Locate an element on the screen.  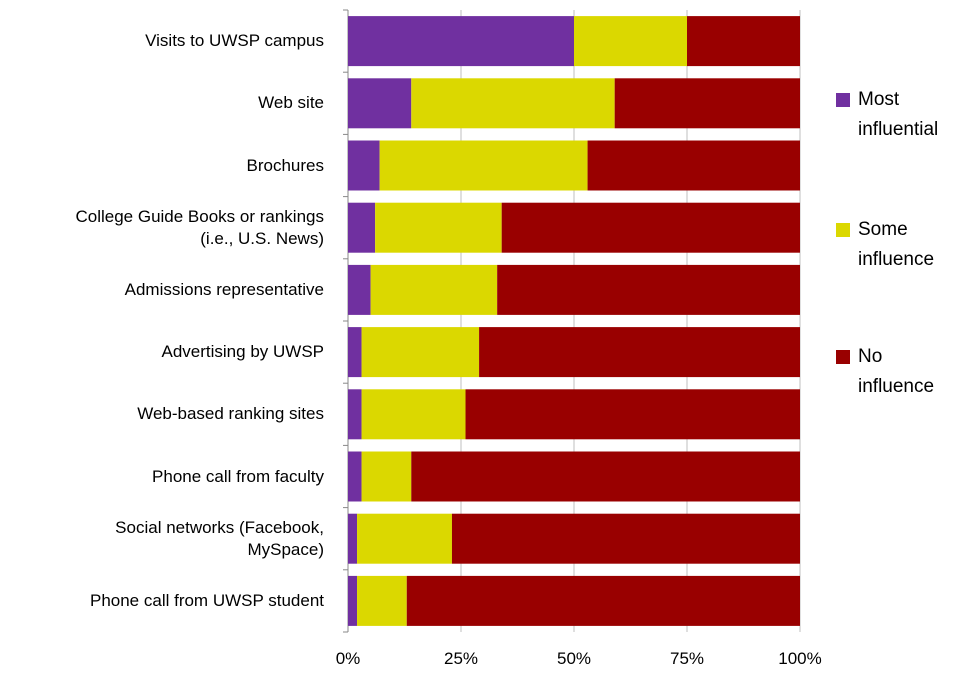
legend-label: No influence is located at coordinates (896, 371).